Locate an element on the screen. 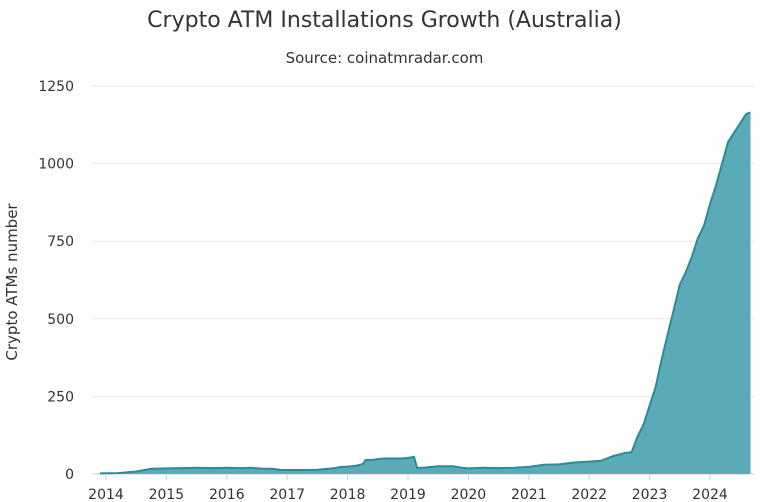  x-tick-label: 2019 is located at coordinates (408, 494).